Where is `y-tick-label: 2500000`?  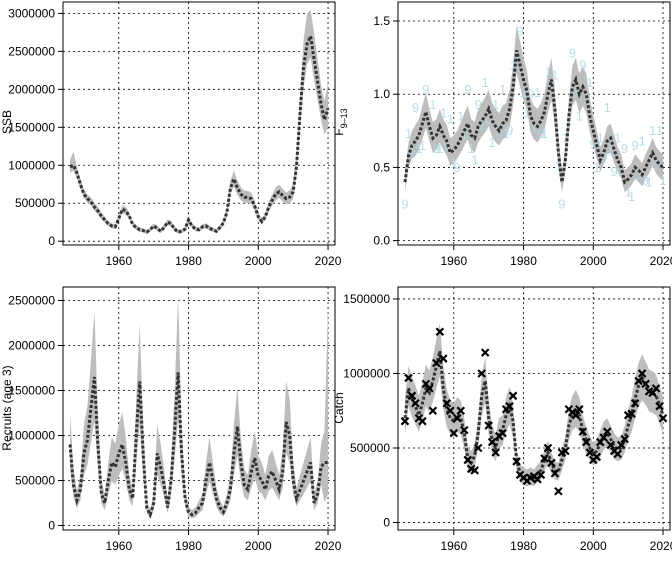 y-tick-label: 2500000 is located at coordinates (31, 301).